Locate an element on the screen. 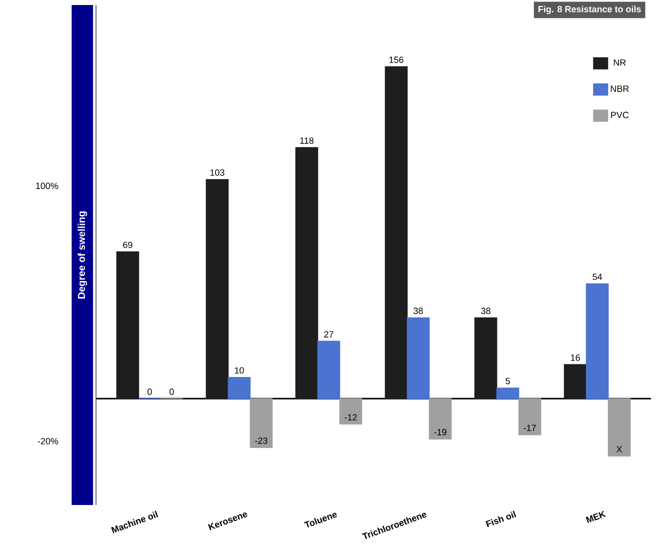  data-label: 118 is located at coordinates (307, 140).